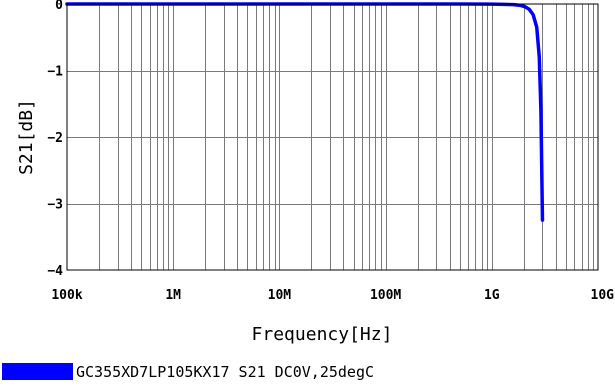  Describe the element at coordinates (280, 295) in the screenshot. I see `x-tick-label: 10M` at that location.